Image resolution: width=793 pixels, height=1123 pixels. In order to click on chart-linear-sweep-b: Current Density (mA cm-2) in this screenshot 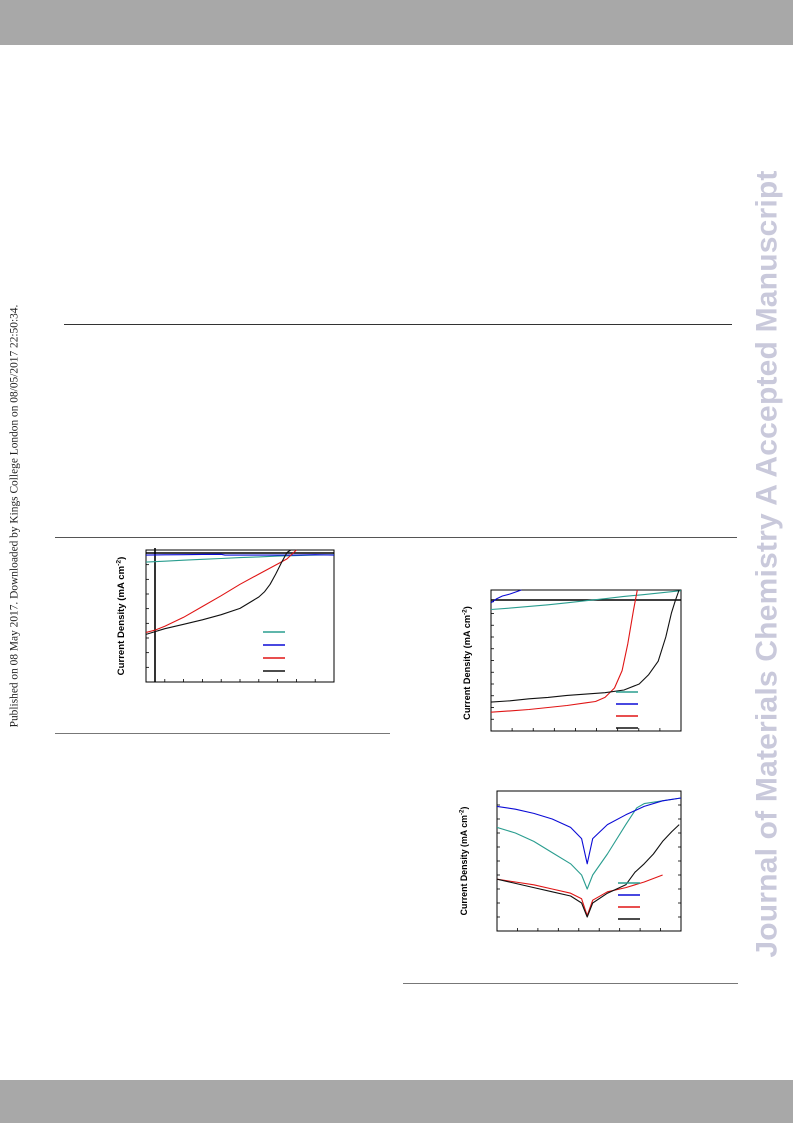, I will do `click(572, 660)`.